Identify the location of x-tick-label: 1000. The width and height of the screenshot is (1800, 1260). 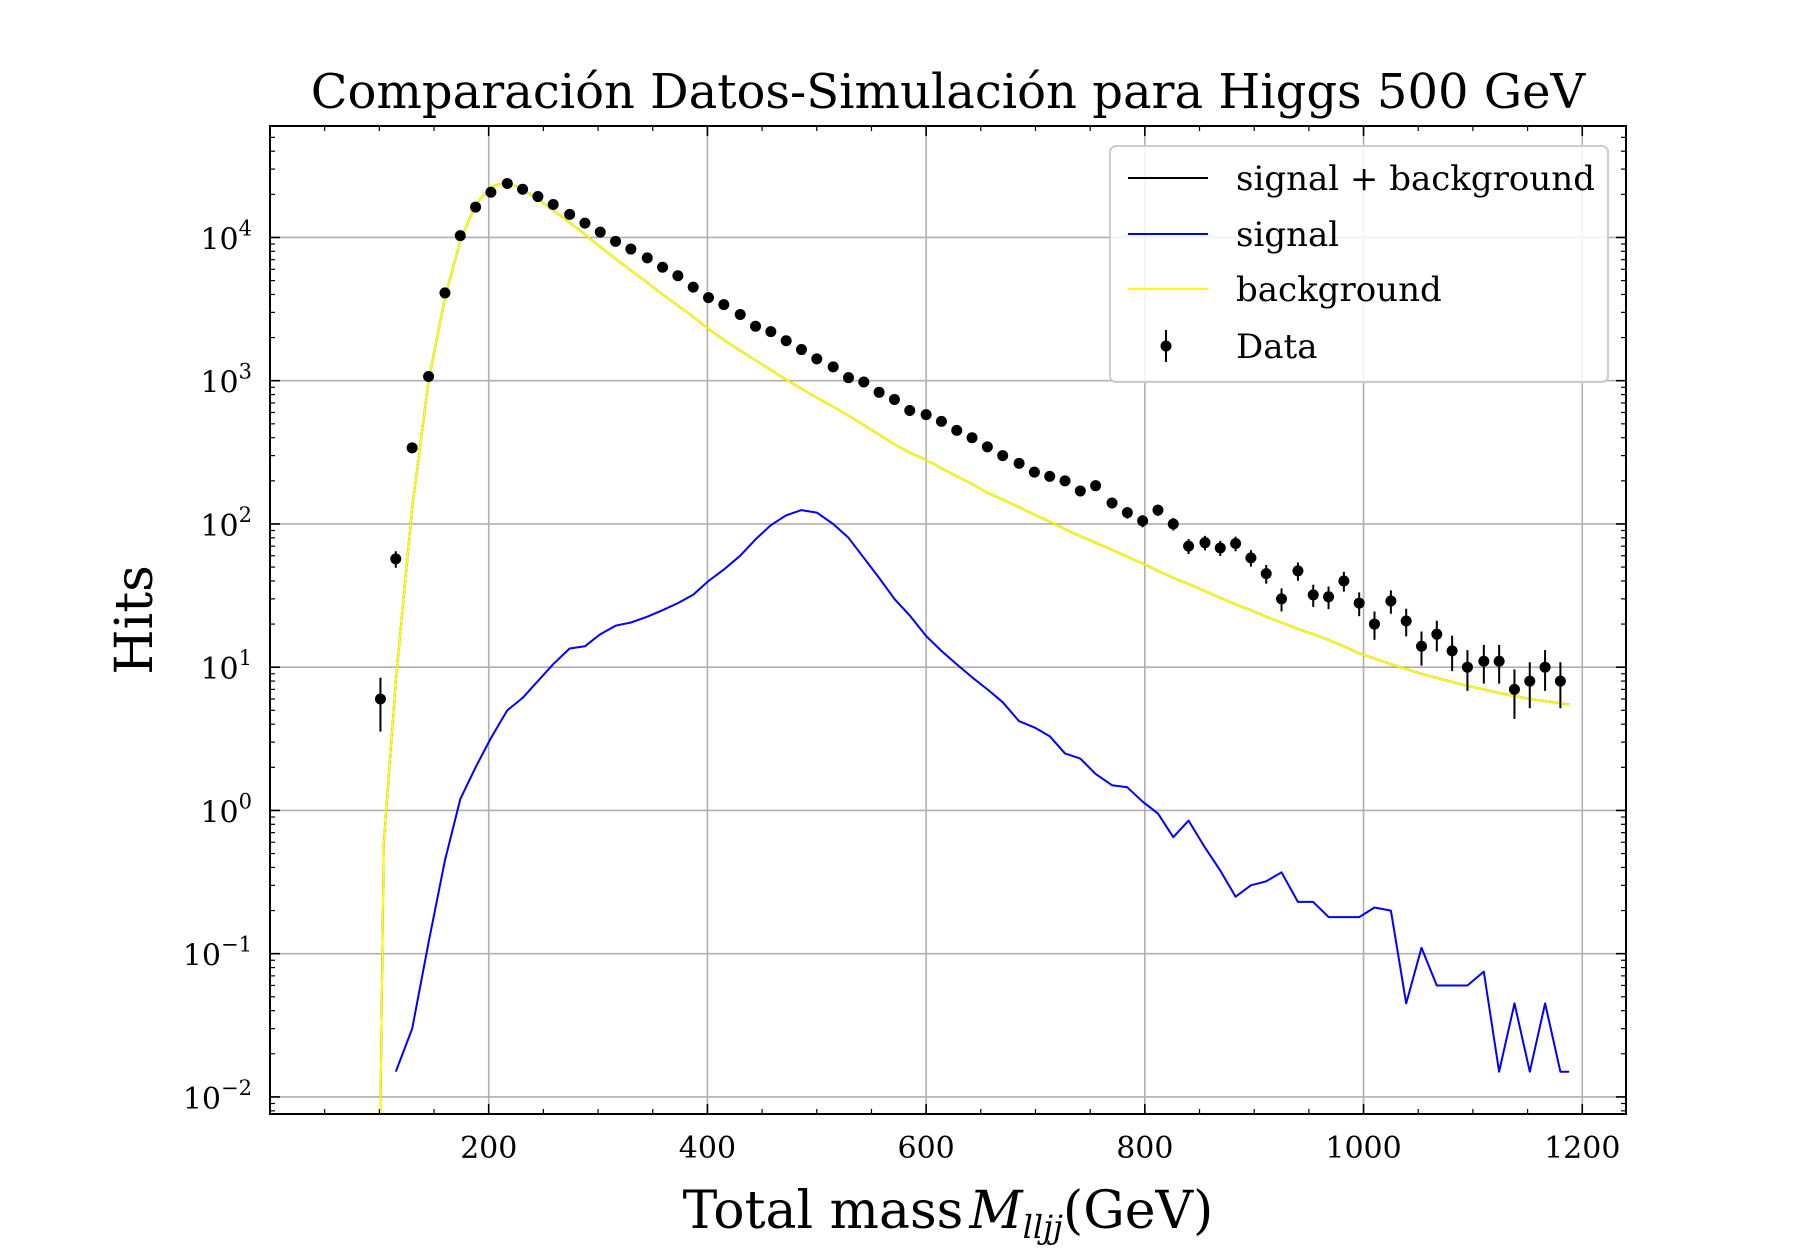
(1363, 1148).